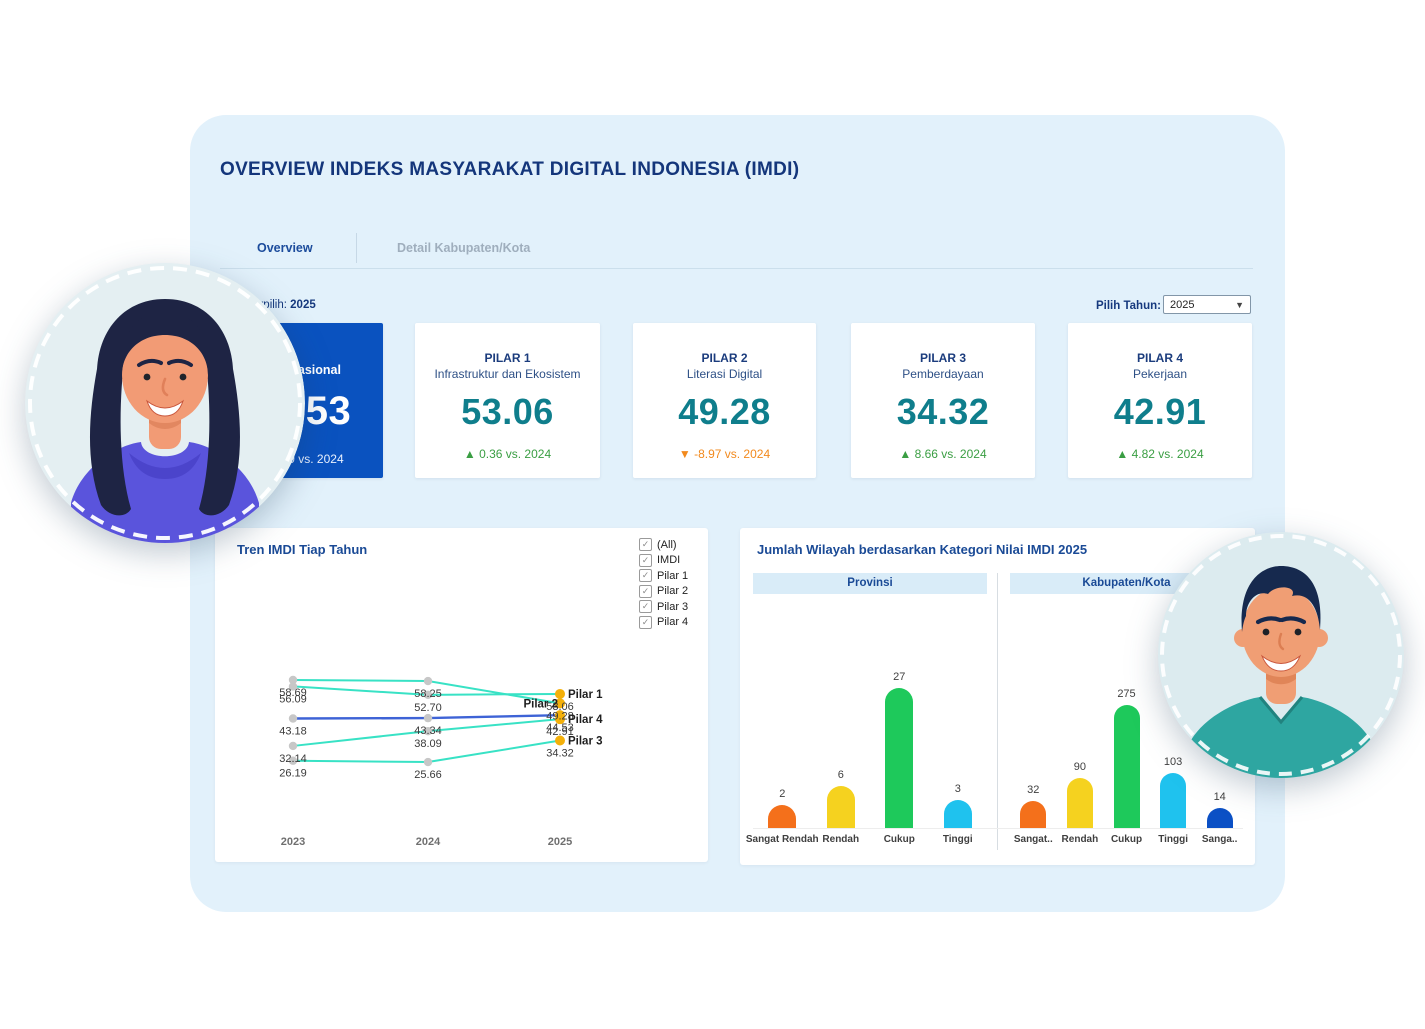  What do you see at coordinates (942, 358) in the screenshot?
I see `kpi-title: PILAR 3` at bounding box center [942, 358].